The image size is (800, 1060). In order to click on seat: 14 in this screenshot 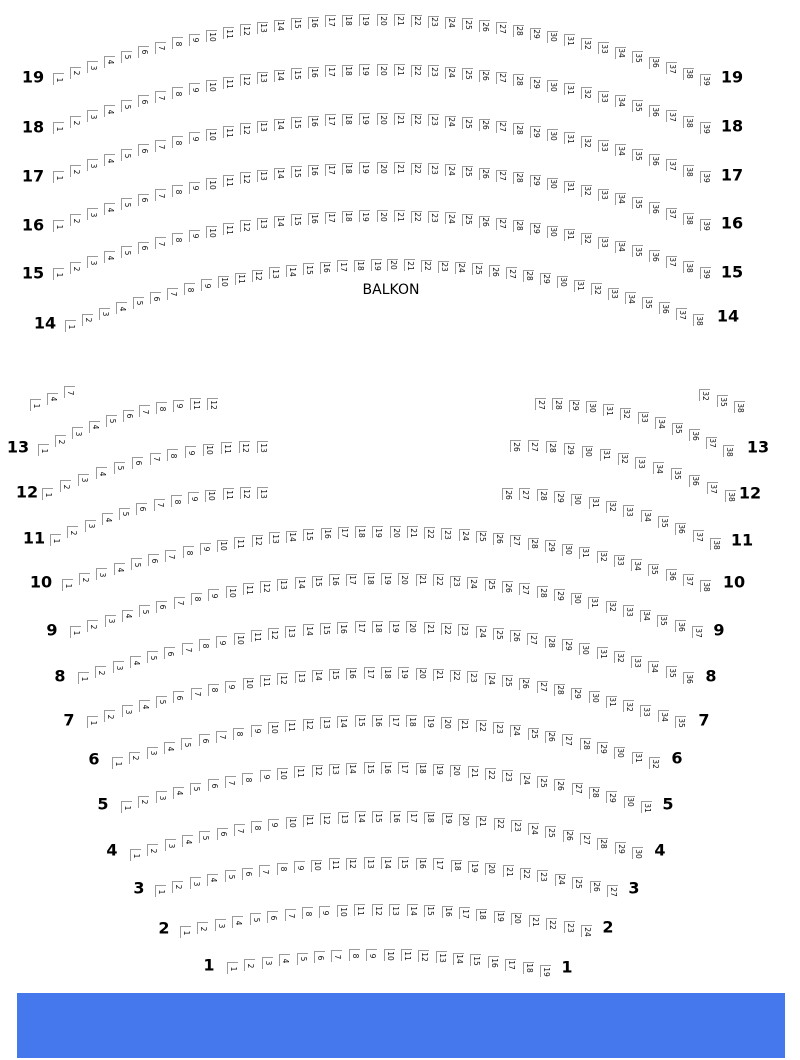, I will do `click(317, 675)`.